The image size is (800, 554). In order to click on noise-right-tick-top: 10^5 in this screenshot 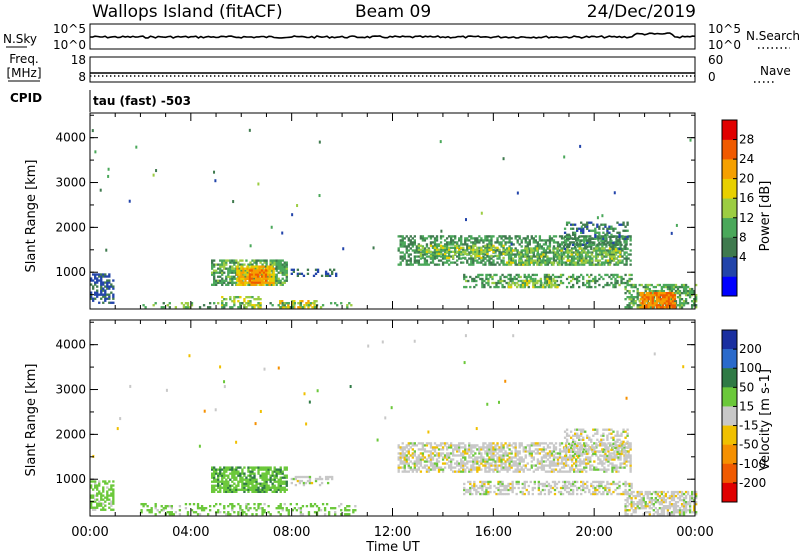, I will do `click(724, 29)`.